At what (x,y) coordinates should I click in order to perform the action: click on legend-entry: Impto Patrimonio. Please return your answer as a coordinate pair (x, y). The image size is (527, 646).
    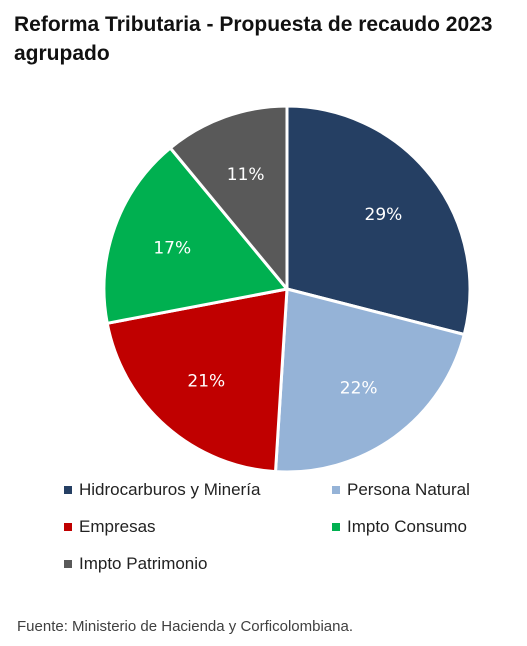
    Looking at the image, I should click on (198, 564).